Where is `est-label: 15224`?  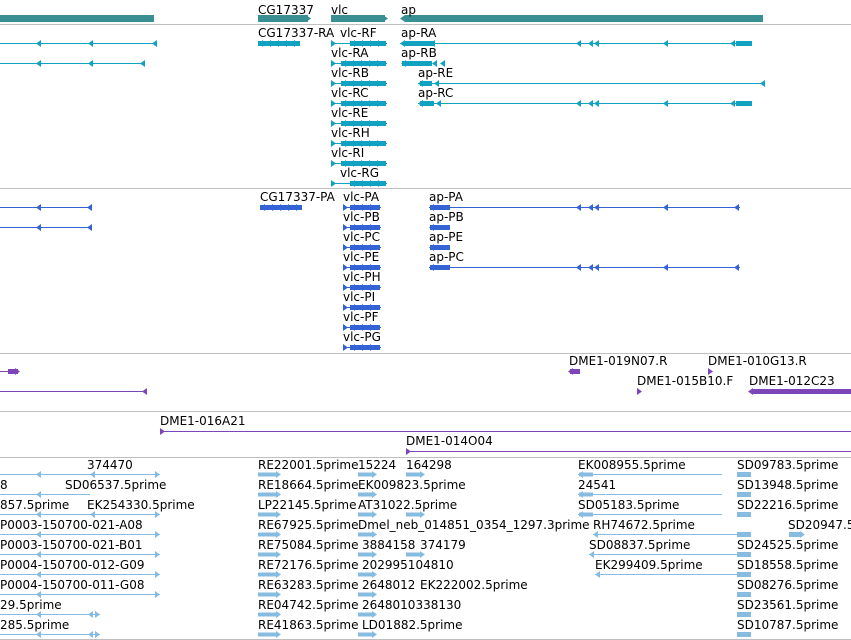
est-label: 15224 is located at coordinates (377, 465).